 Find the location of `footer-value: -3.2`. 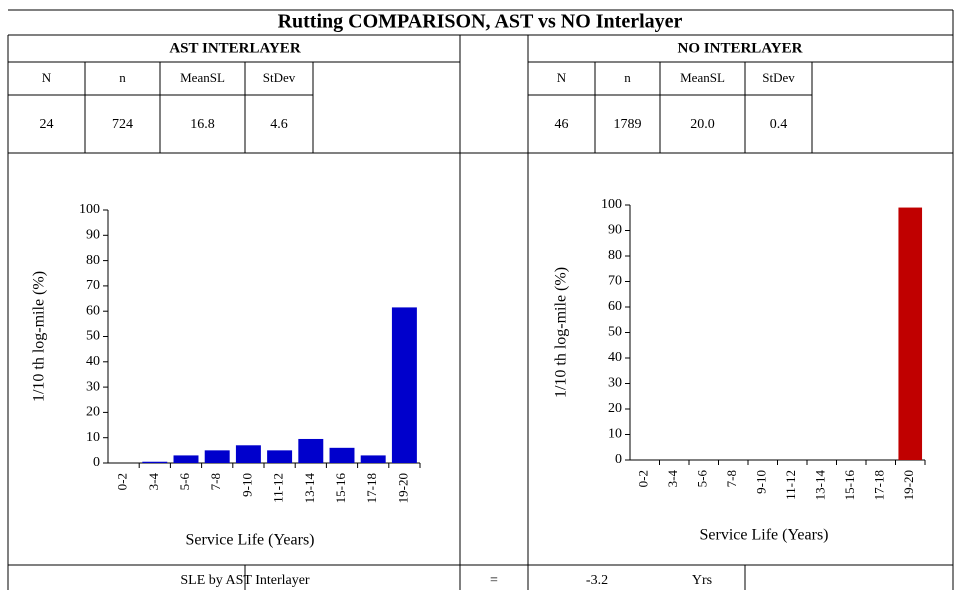

footer-value: -3.2 is located at coordinates (597, 580).